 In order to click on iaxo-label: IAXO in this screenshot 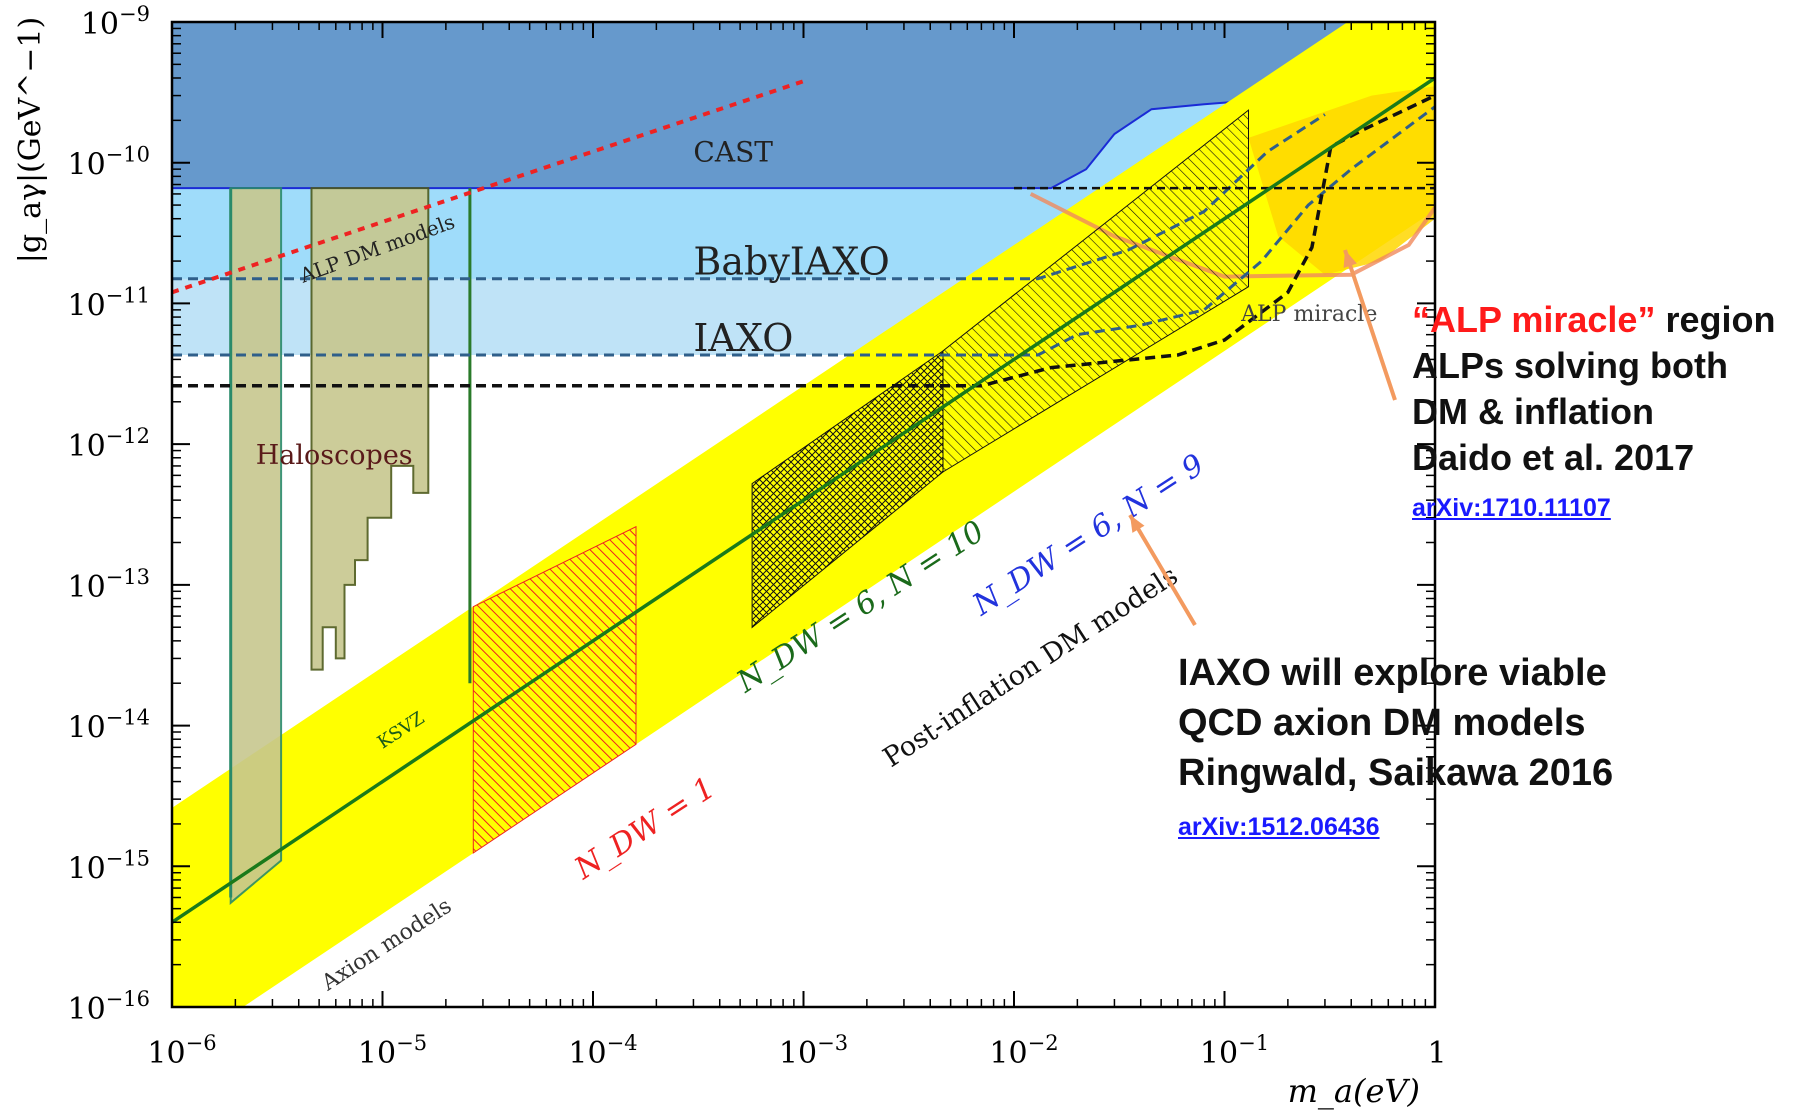, I will do `click(743, 338)`.